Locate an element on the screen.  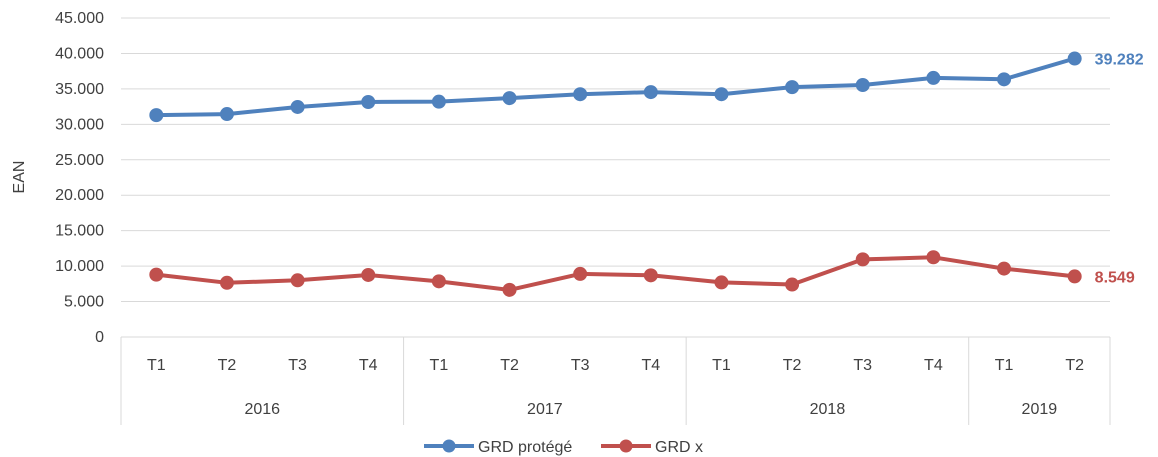
legend-label: GRD x is located at coordinates (679, 447).